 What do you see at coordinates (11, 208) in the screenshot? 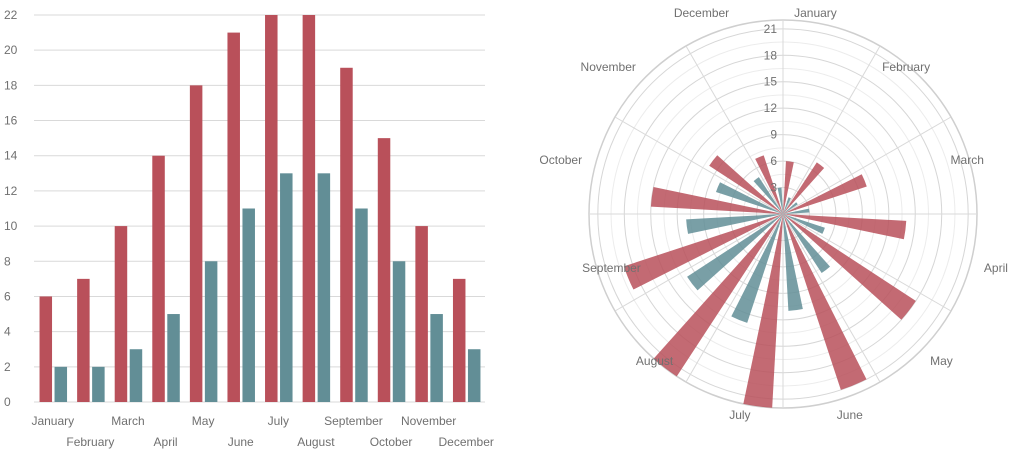
I see `bar-chart-y-axis: 0 2 4 6 8 10 12 14 16 18 20 22` at bounding box center [11, 208].